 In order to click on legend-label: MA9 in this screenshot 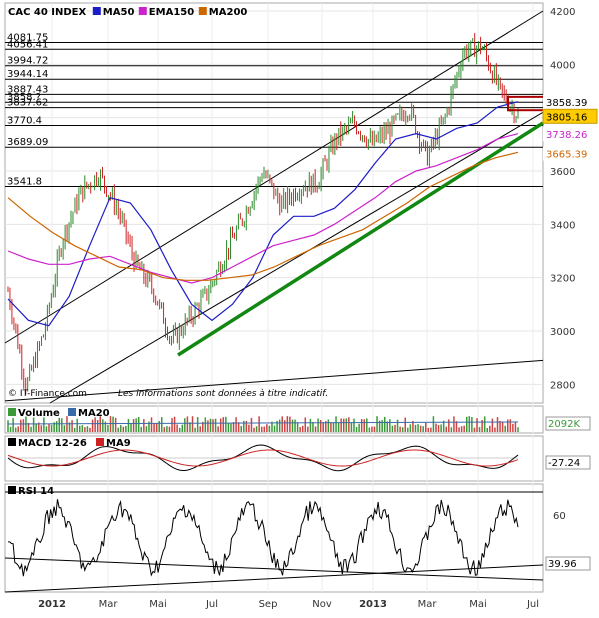, I will do `click(118, 443)`.